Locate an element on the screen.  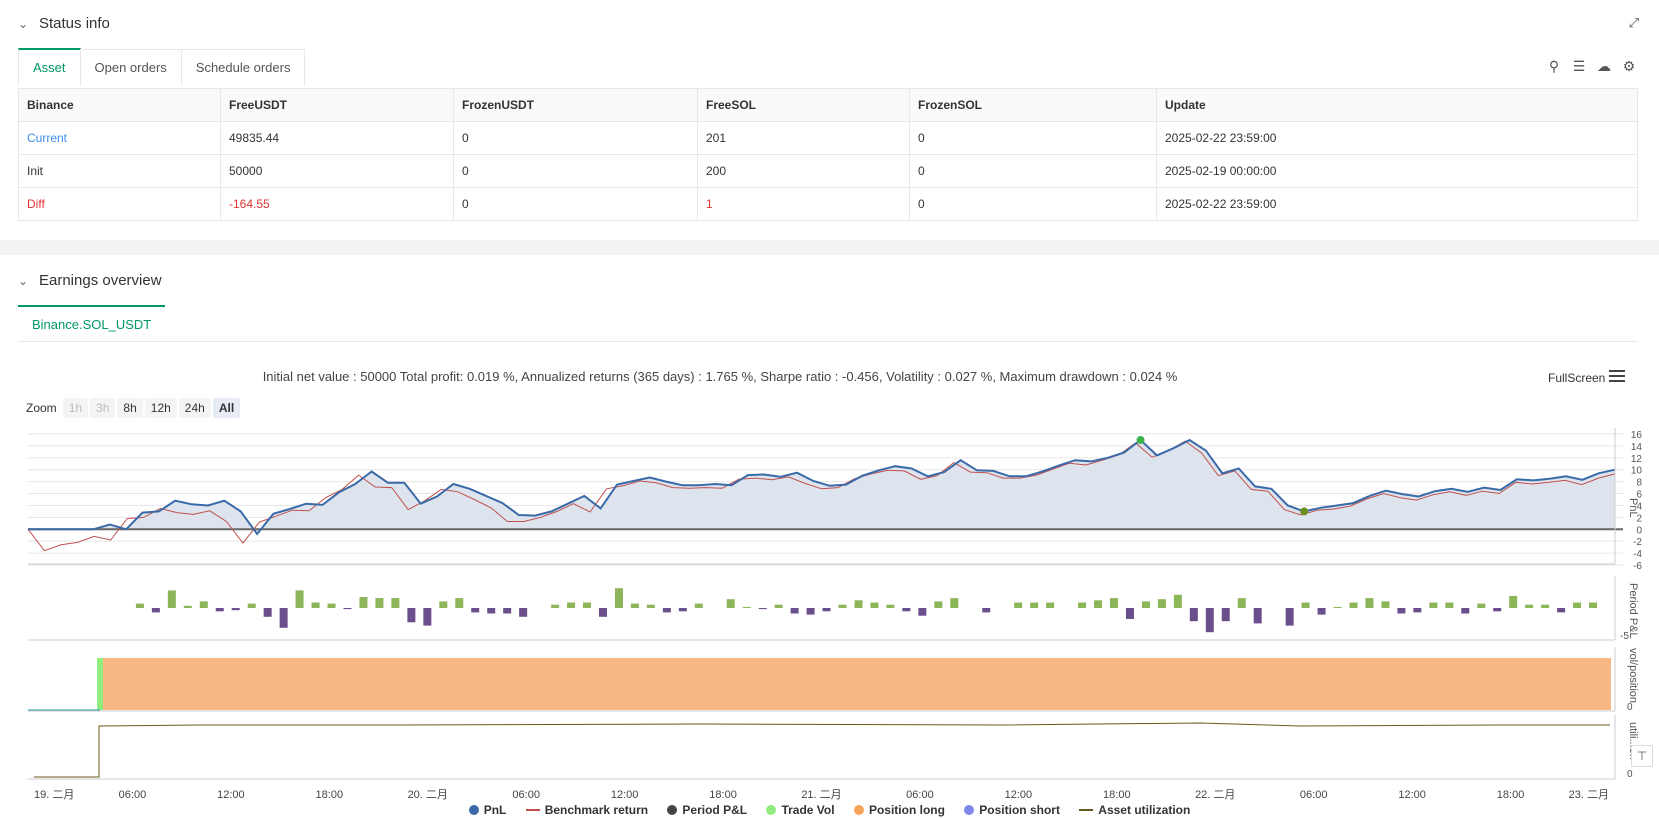
y-tick-label: 8 is located at coordinates (1639, 483).